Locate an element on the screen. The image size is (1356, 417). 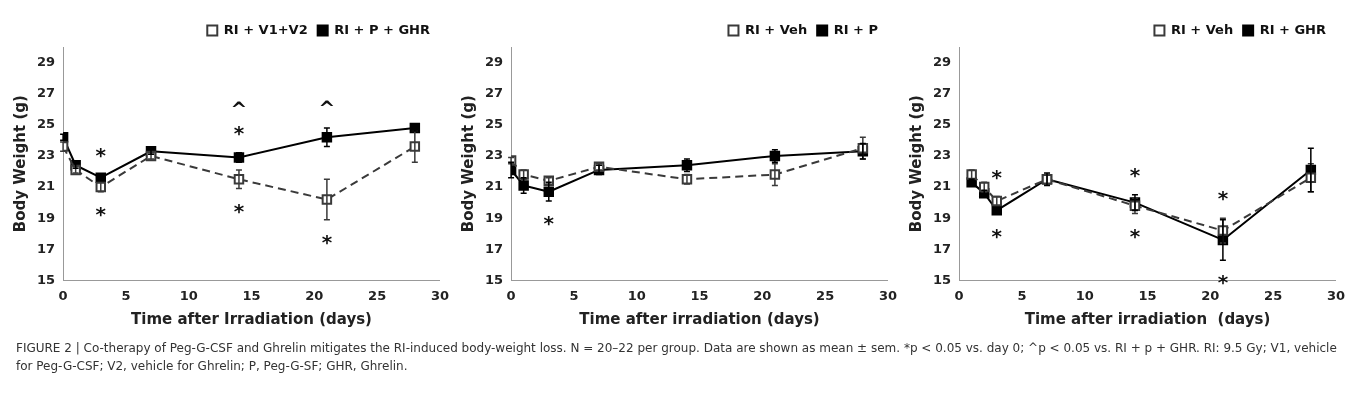
legend-label: RI + V1+V2 is located at coordinates (265, 29).